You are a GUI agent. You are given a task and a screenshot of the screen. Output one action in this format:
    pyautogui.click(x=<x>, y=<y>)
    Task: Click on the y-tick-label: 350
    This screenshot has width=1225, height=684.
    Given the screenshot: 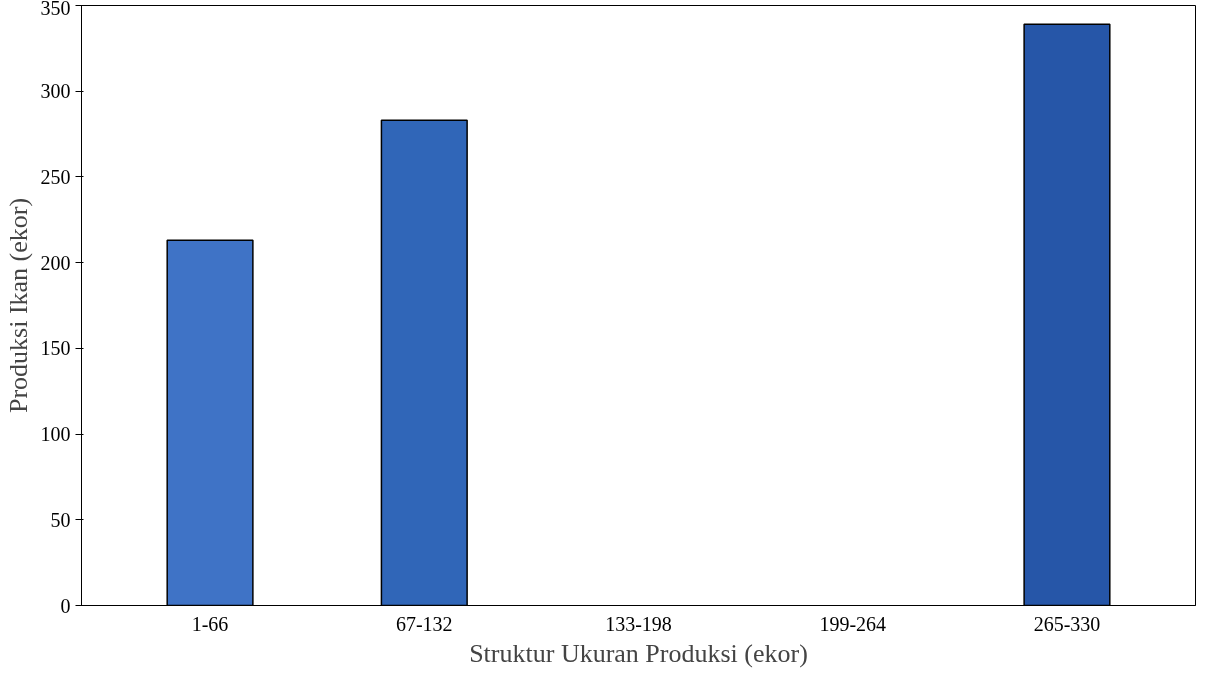 What is the action you would take?
    pyautogui.click(x=55, y=9)
    